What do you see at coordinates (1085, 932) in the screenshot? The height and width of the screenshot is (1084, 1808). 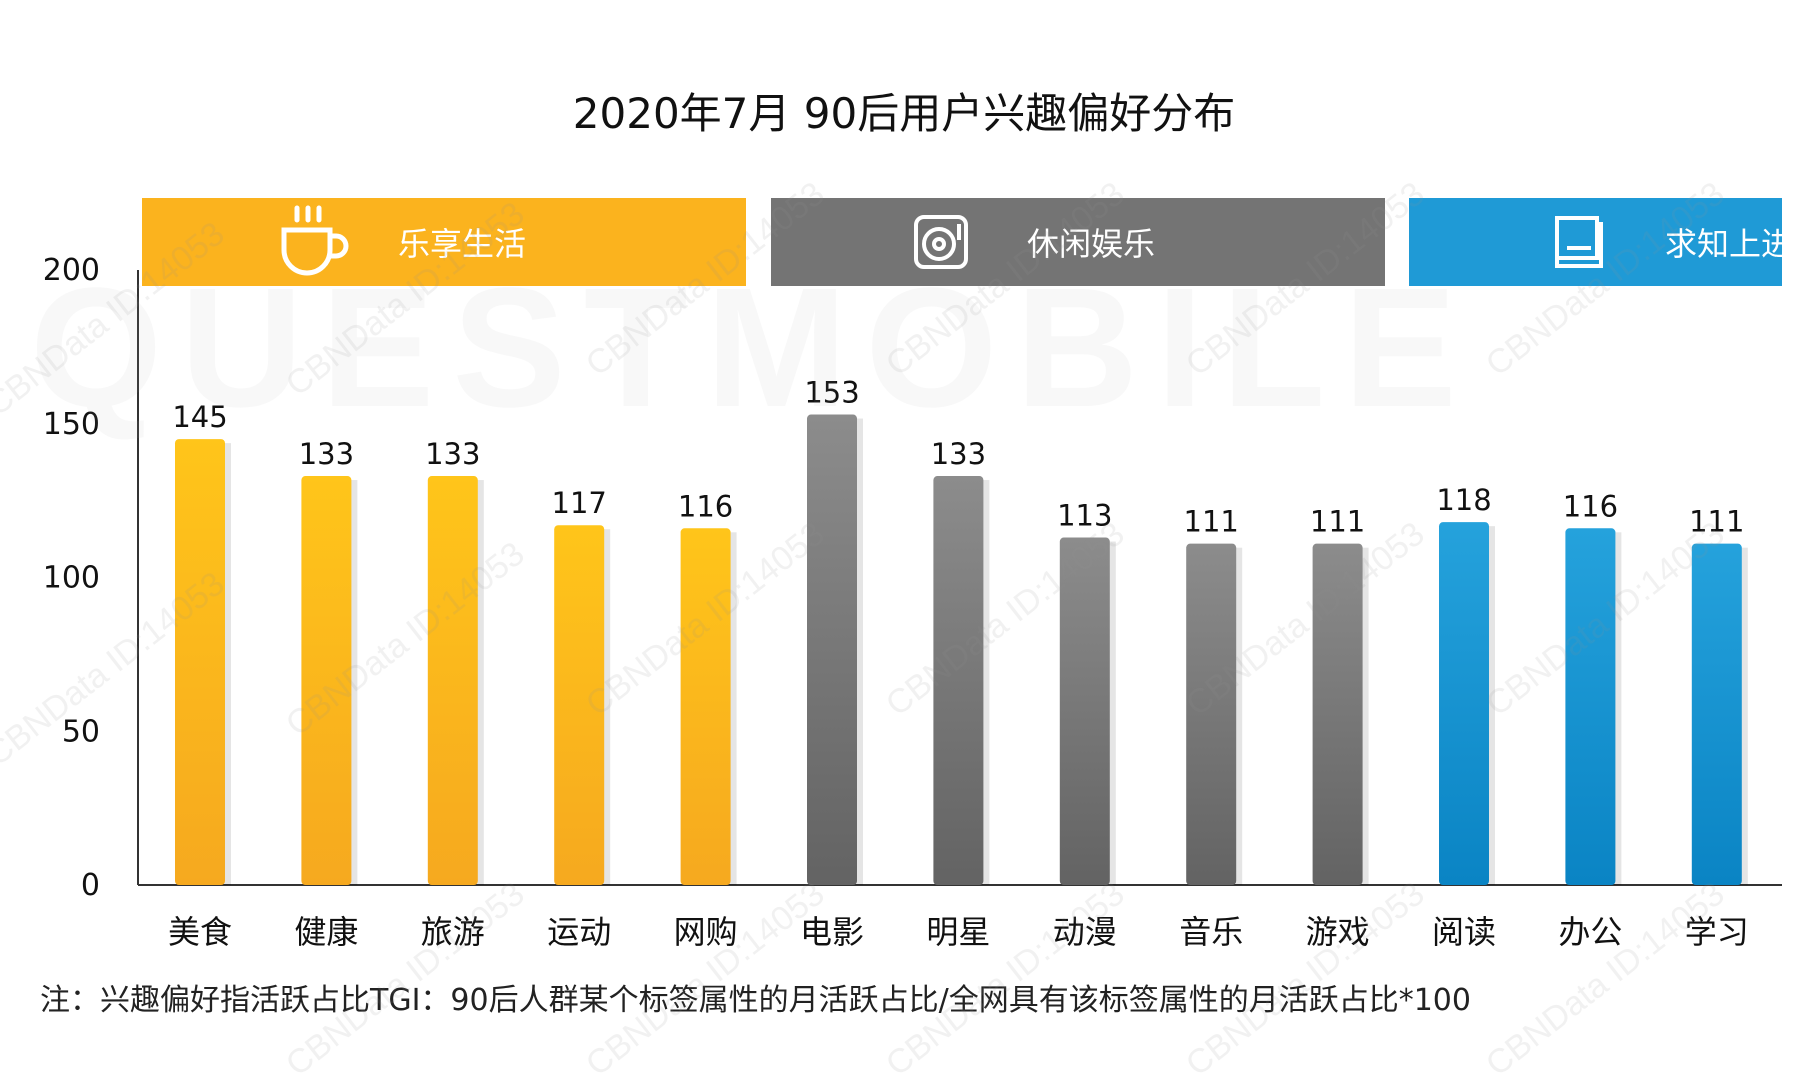 I see `x-tick-label: 动漫` at bounding box center [1085, 932].